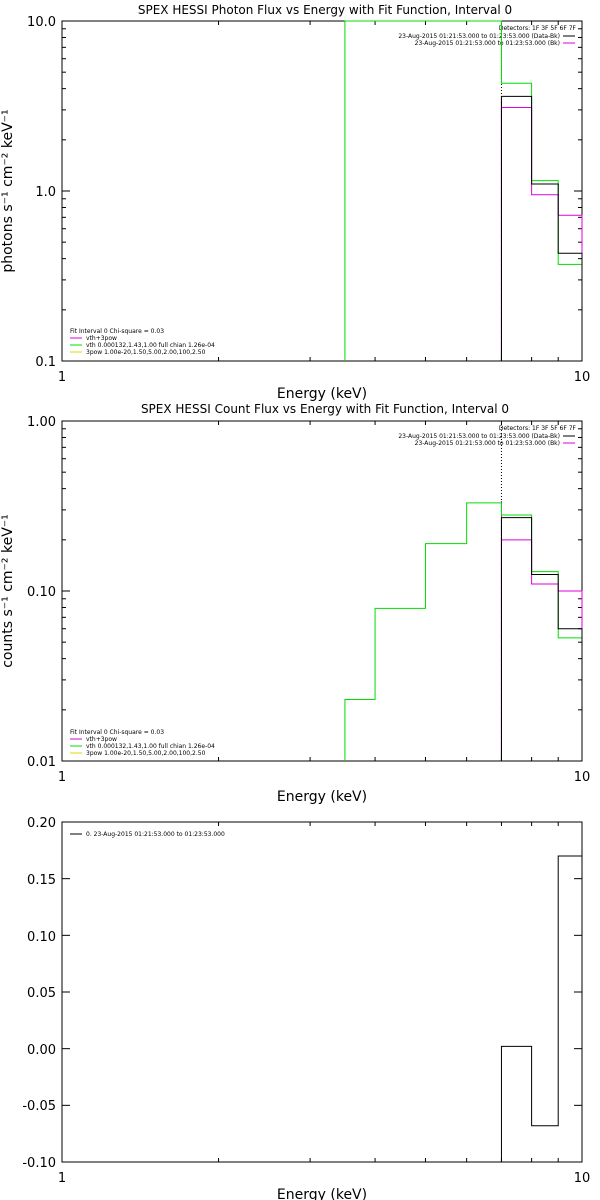 The height and width of the screenshot is (1200, 600). I want to click on residual-xtick-0: 1, so click(62, 1178).